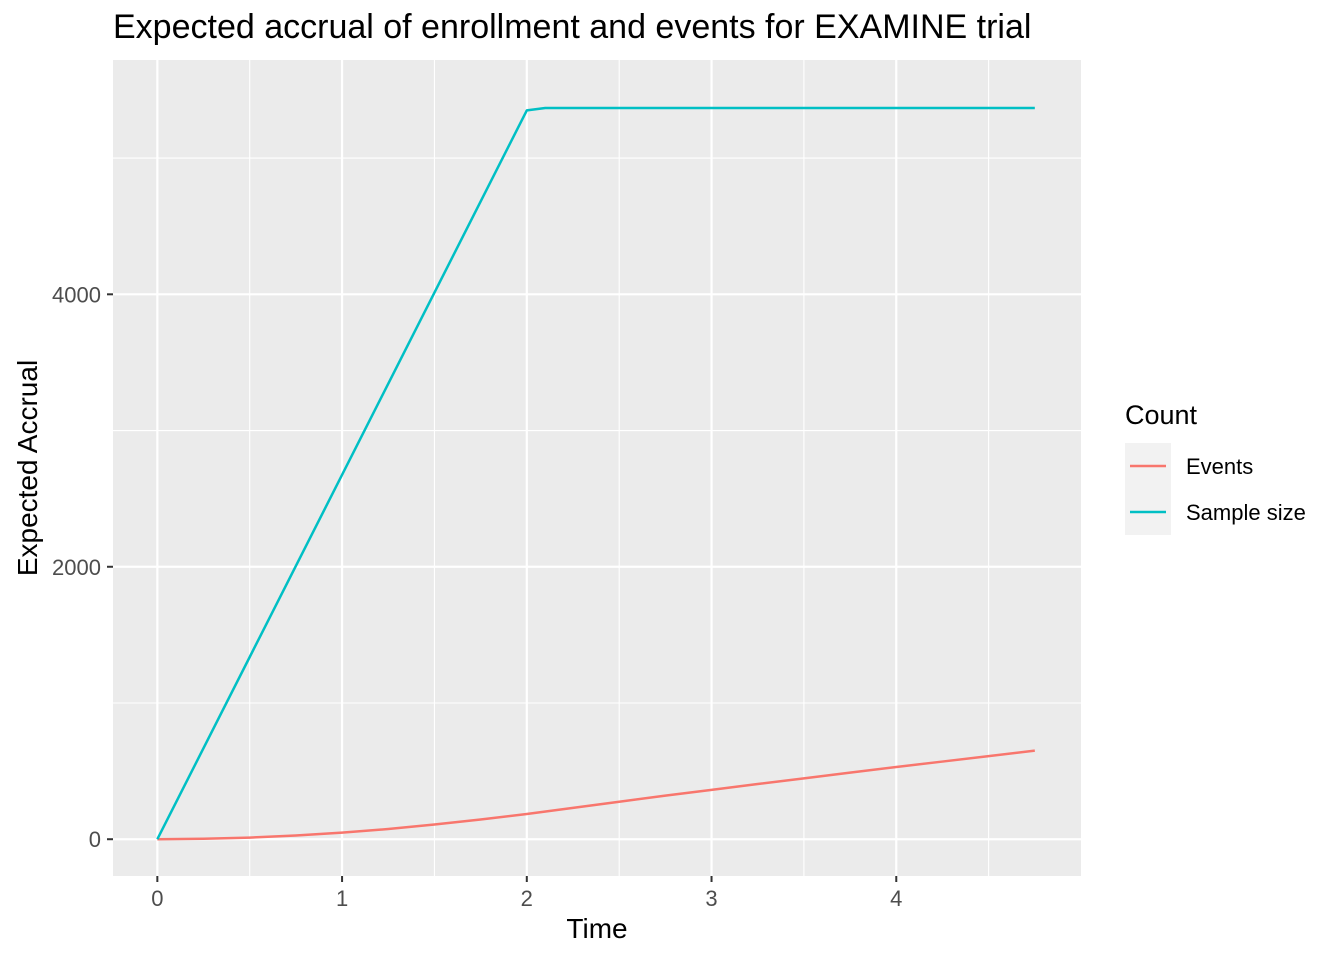  I want to click on legend-key-background, so click(1148, 489).